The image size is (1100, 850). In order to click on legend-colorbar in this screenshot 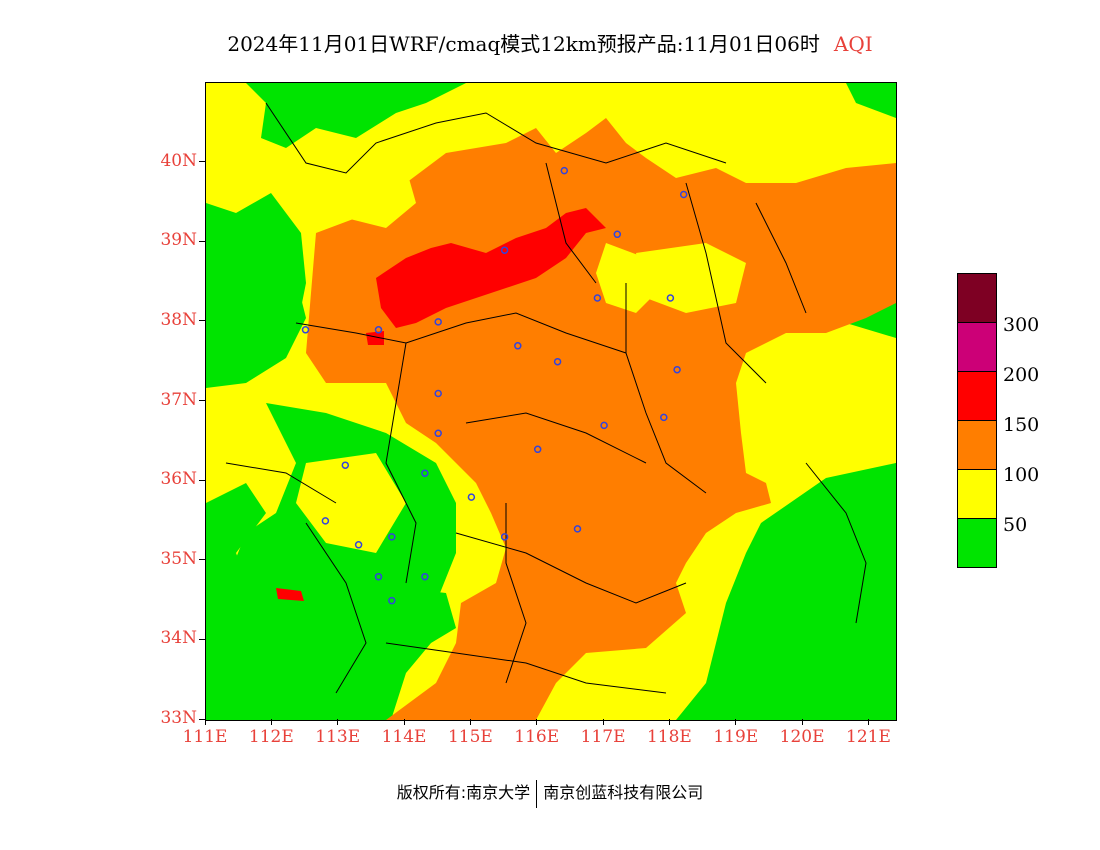, I will do `click(977, 420)`.